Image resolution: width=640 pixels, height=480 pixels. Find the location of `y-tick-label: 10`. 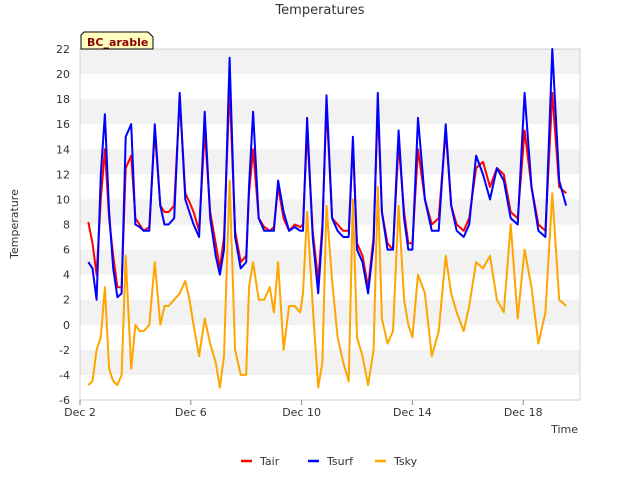

y-tick-label: 10 is located at coordinates (63, 199).